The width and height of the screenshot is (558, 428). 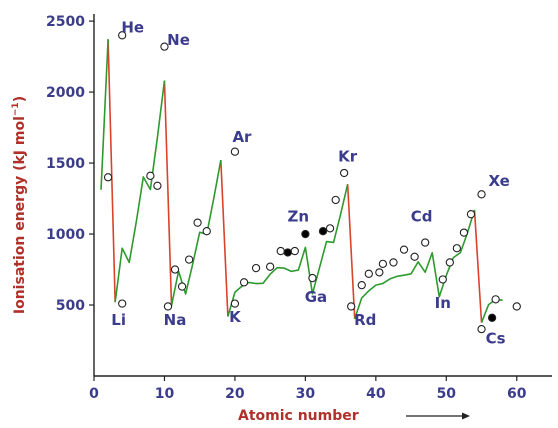 I want to click on element-label: Na, so click(x=175, y=320).